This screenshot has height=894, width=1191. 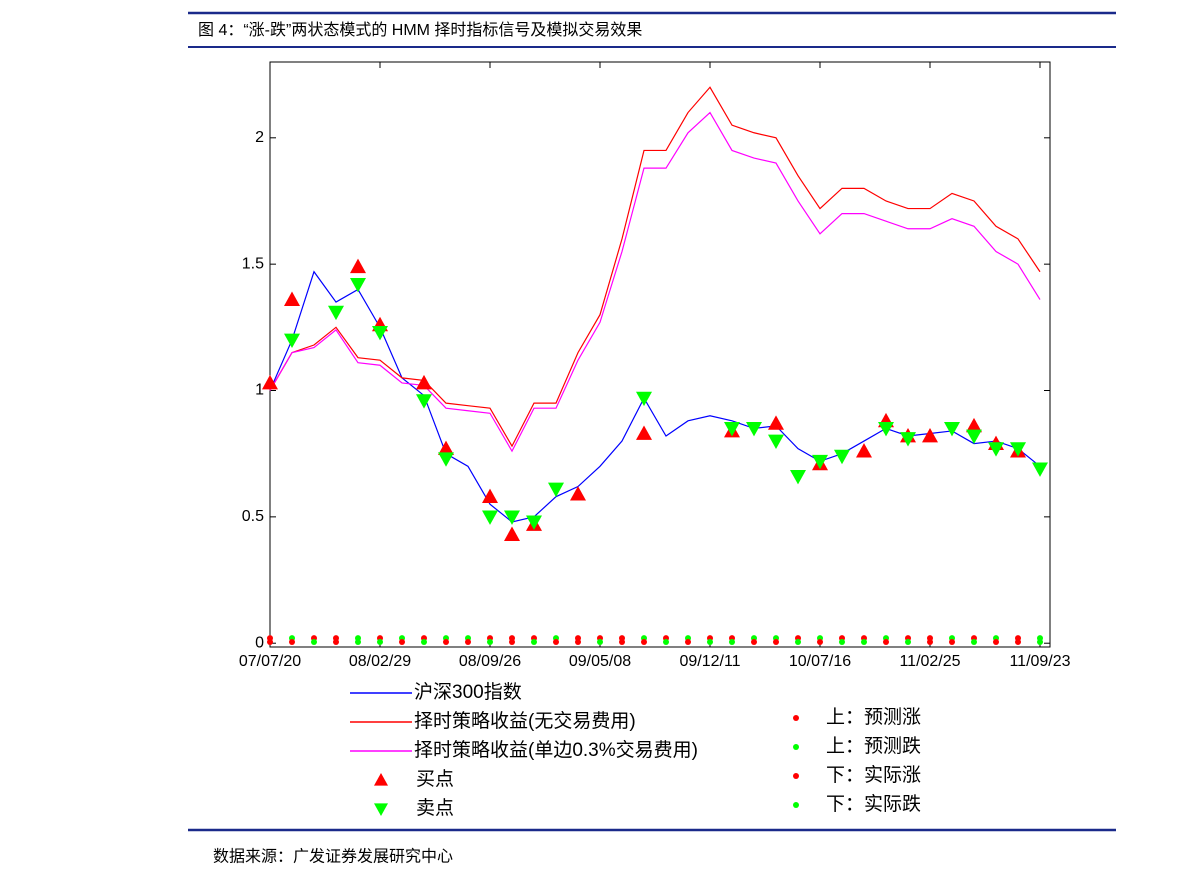 I want to click on legend-label: 沪深300指数, so click(x=468, y=692).